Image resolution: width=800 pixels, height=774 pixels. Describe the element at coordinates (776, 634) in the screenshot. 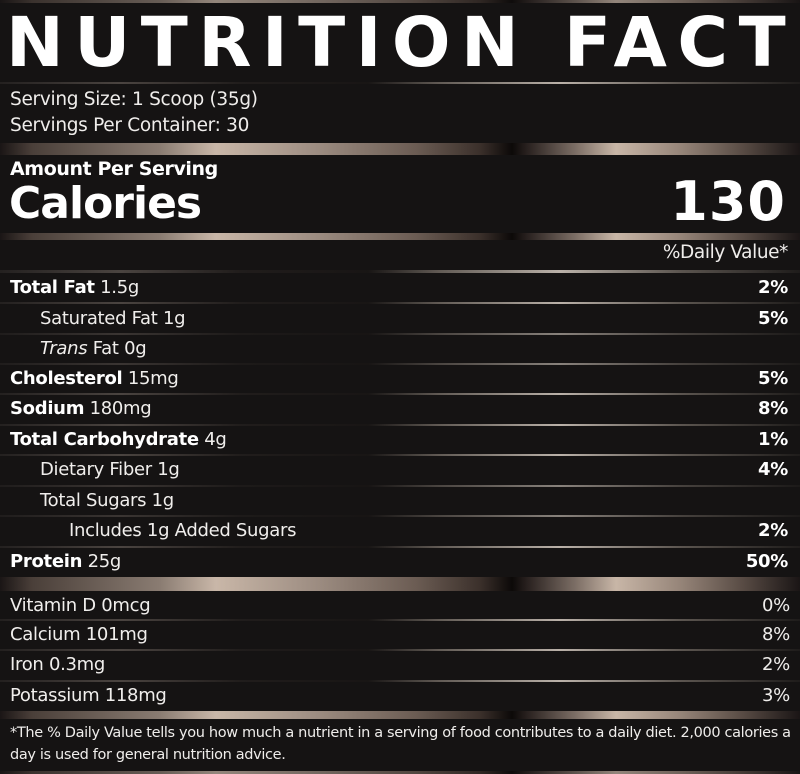

I see `vitamin-dv: 8%` at that location.